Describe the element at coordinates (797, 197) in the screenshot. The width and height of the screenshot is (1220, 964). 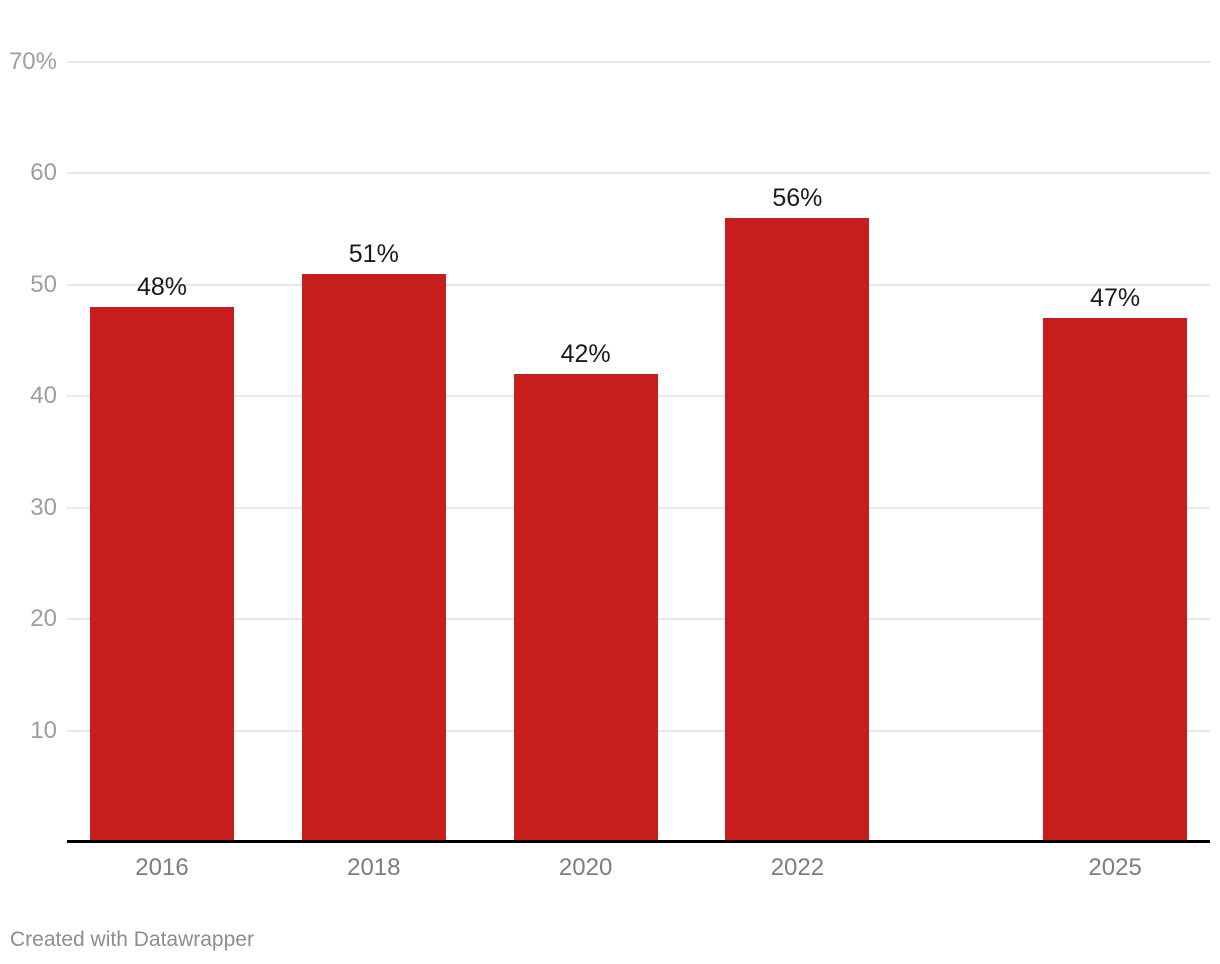
I see `bar-value-label-2022: 56%` at that location.